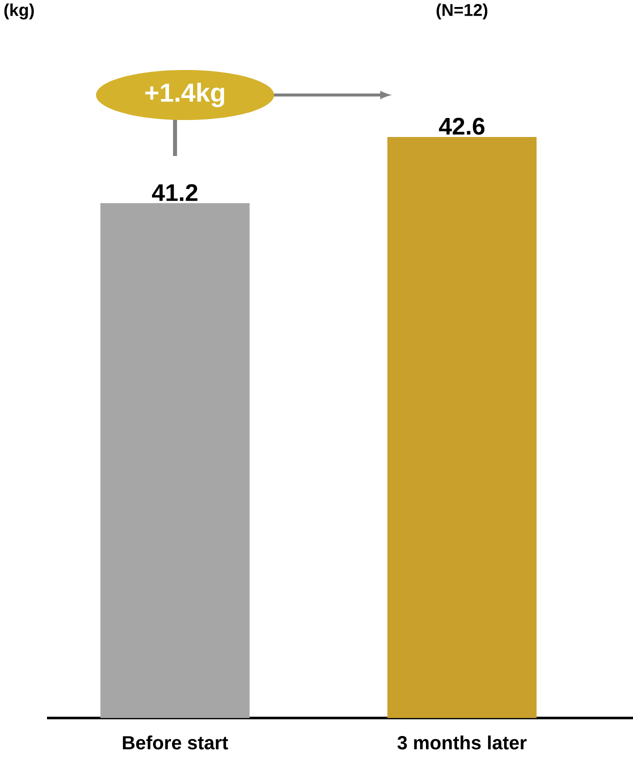  What do you see at coordinates (184, 95) in the screenshot?
I see `text: +1.4kg` at bounding box center [184, 95].